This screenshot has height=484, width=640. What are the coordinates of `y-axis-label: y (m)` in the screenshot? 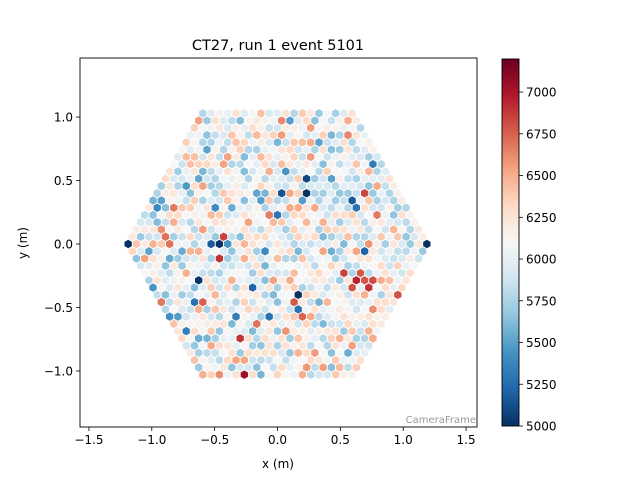 It's located at (23, 243).